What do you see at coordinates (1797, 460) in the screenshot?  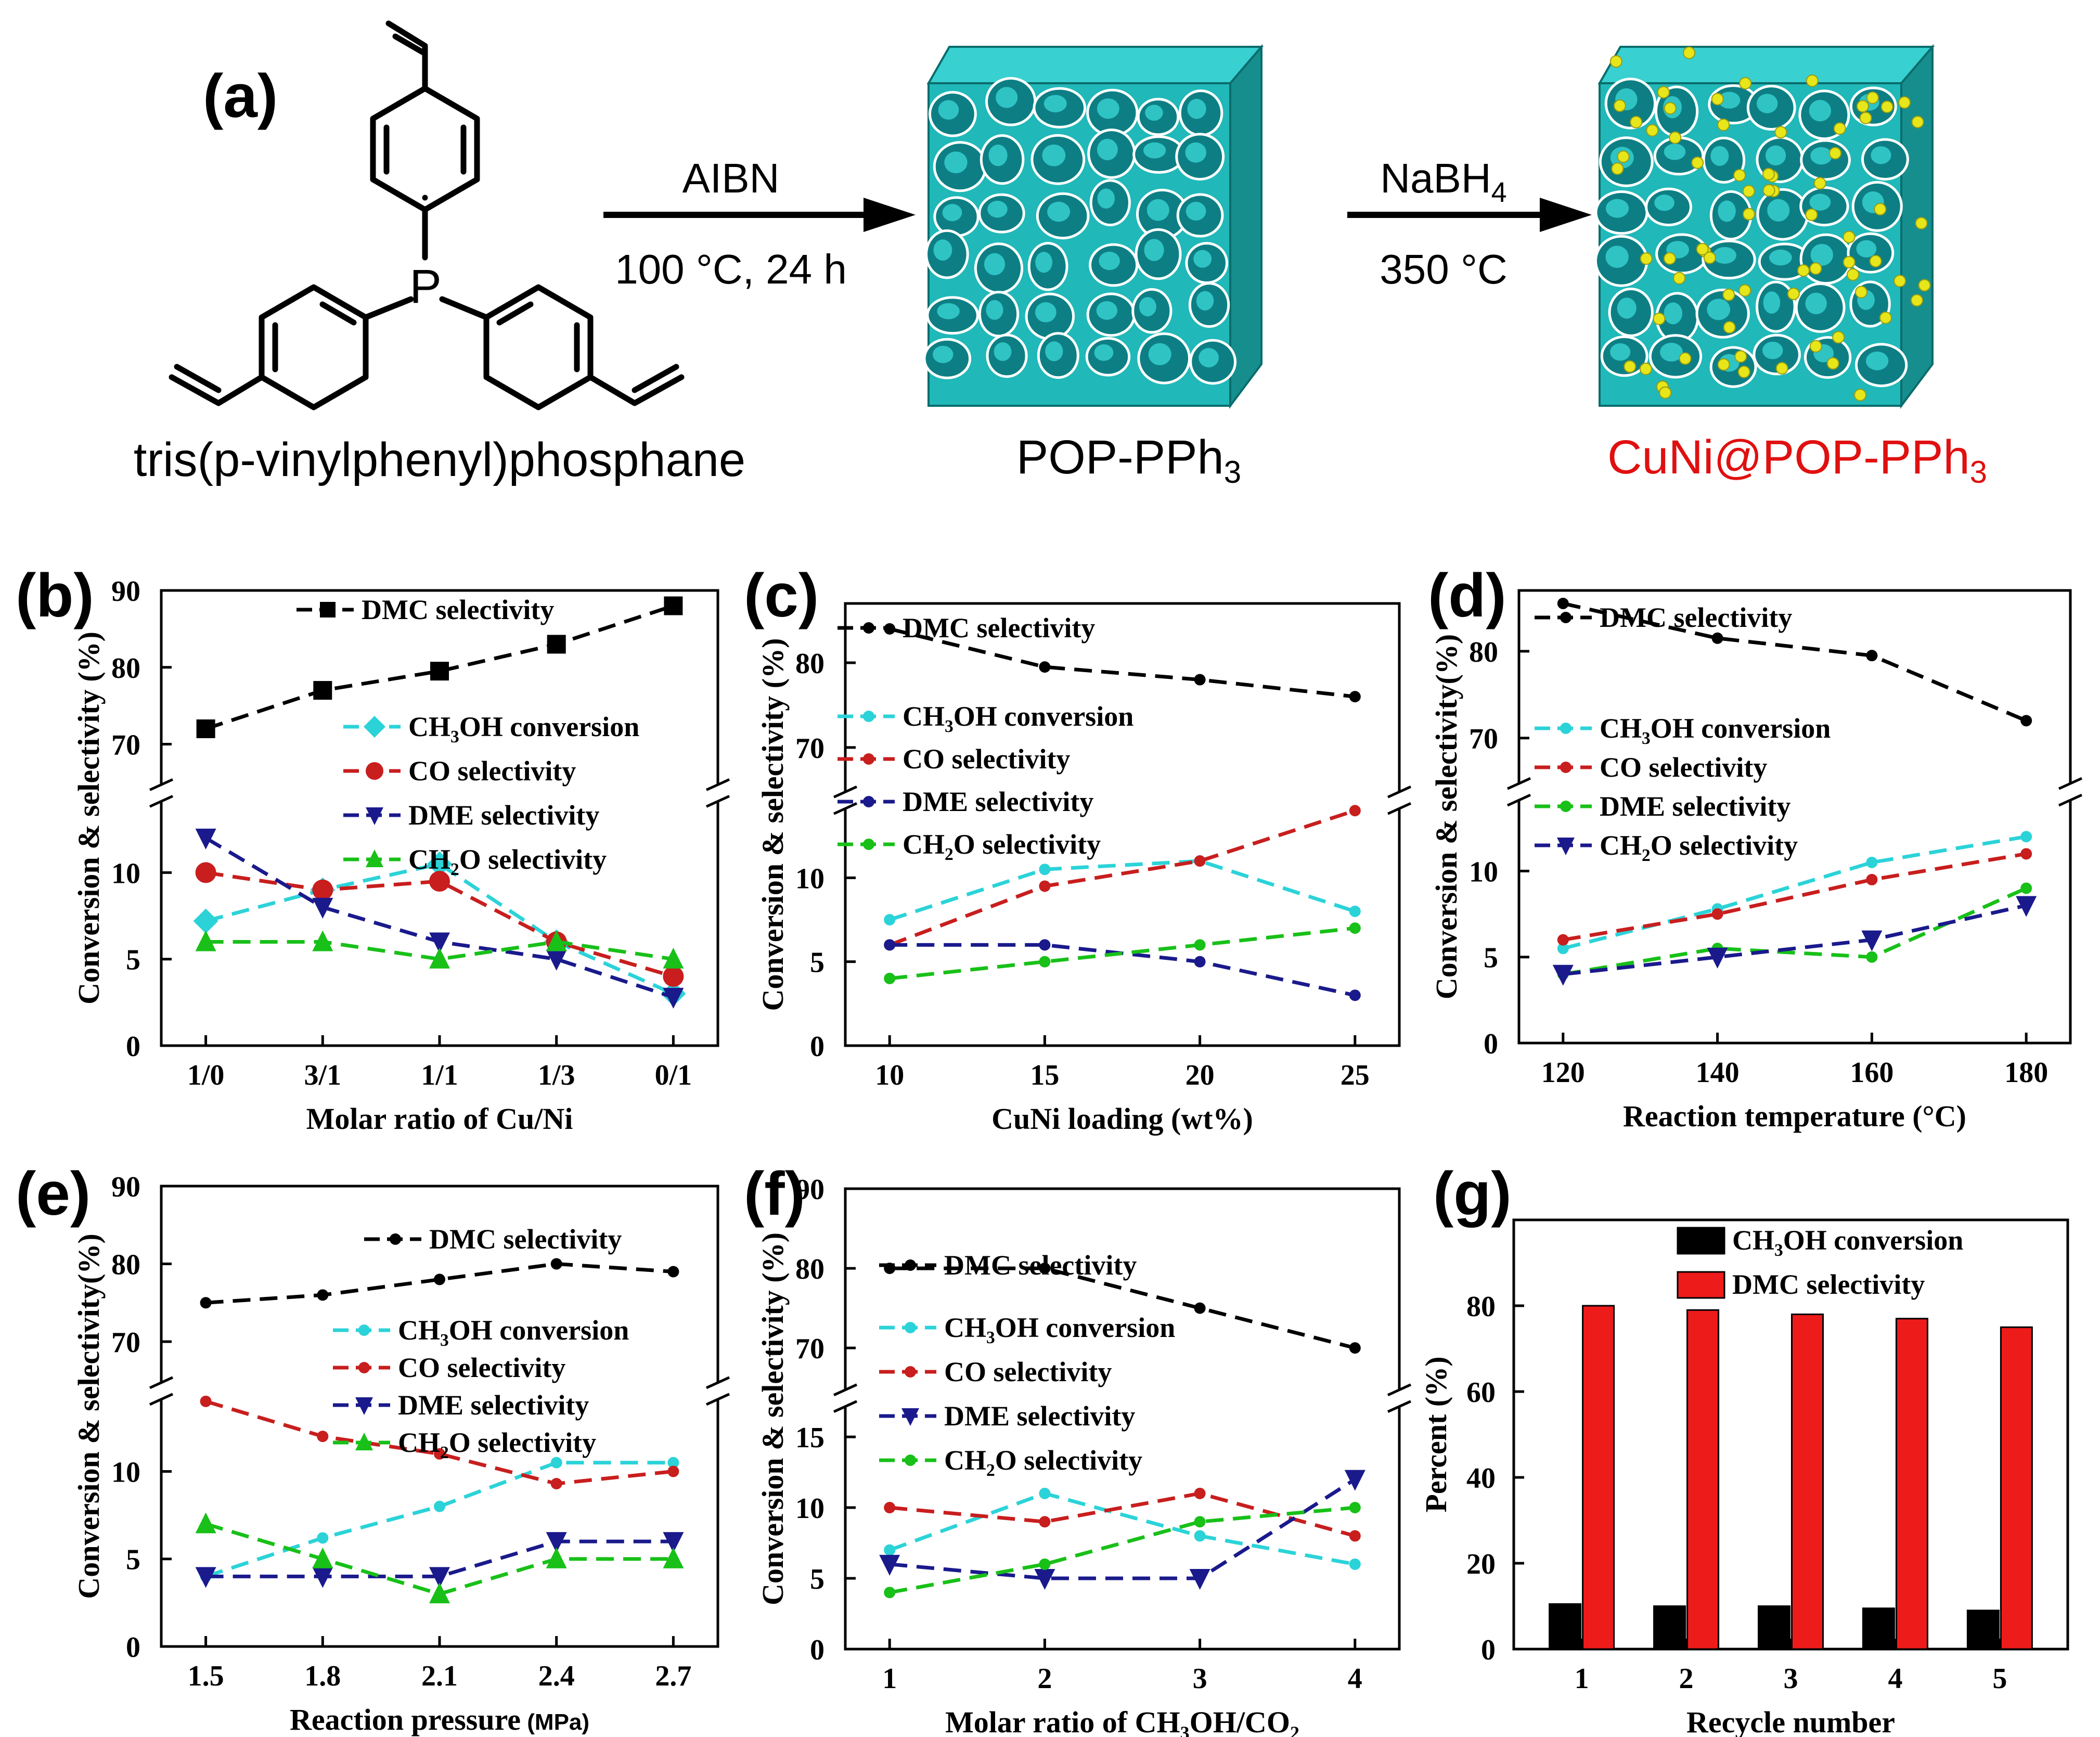 I see `product2-label: CuNi@POP-PPh3` at bounding box center [1797, 460].